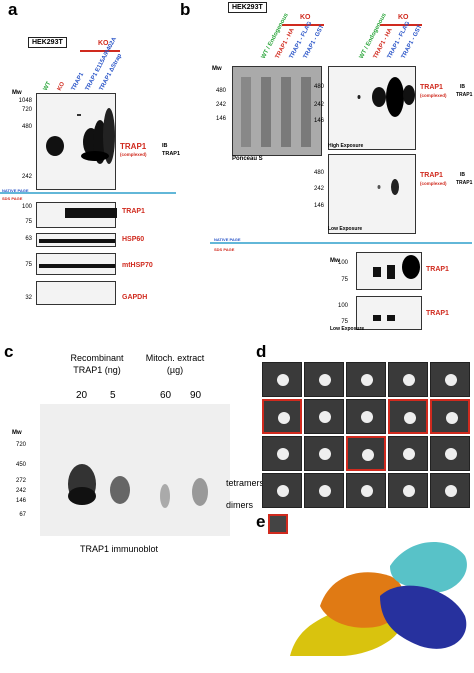  I want to click on col1-title: Recombinant TRAP1 (ng), so click(97, 364).